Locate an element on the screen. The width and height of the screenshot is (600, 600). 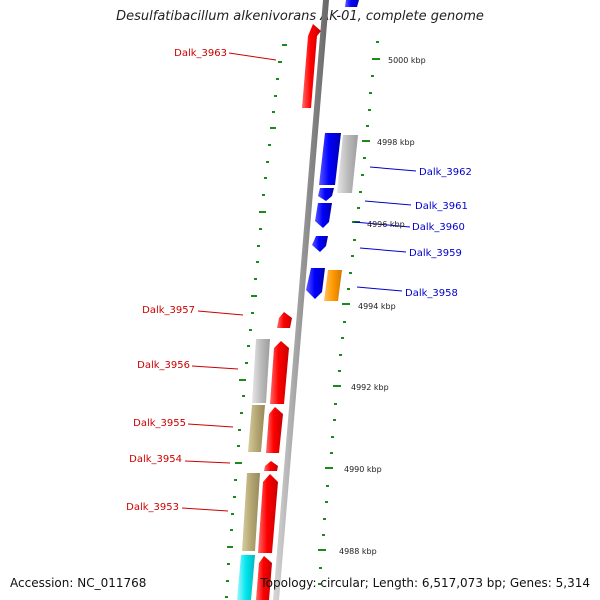
gene-arrow-top-partial is located at coordinates (352, 3).